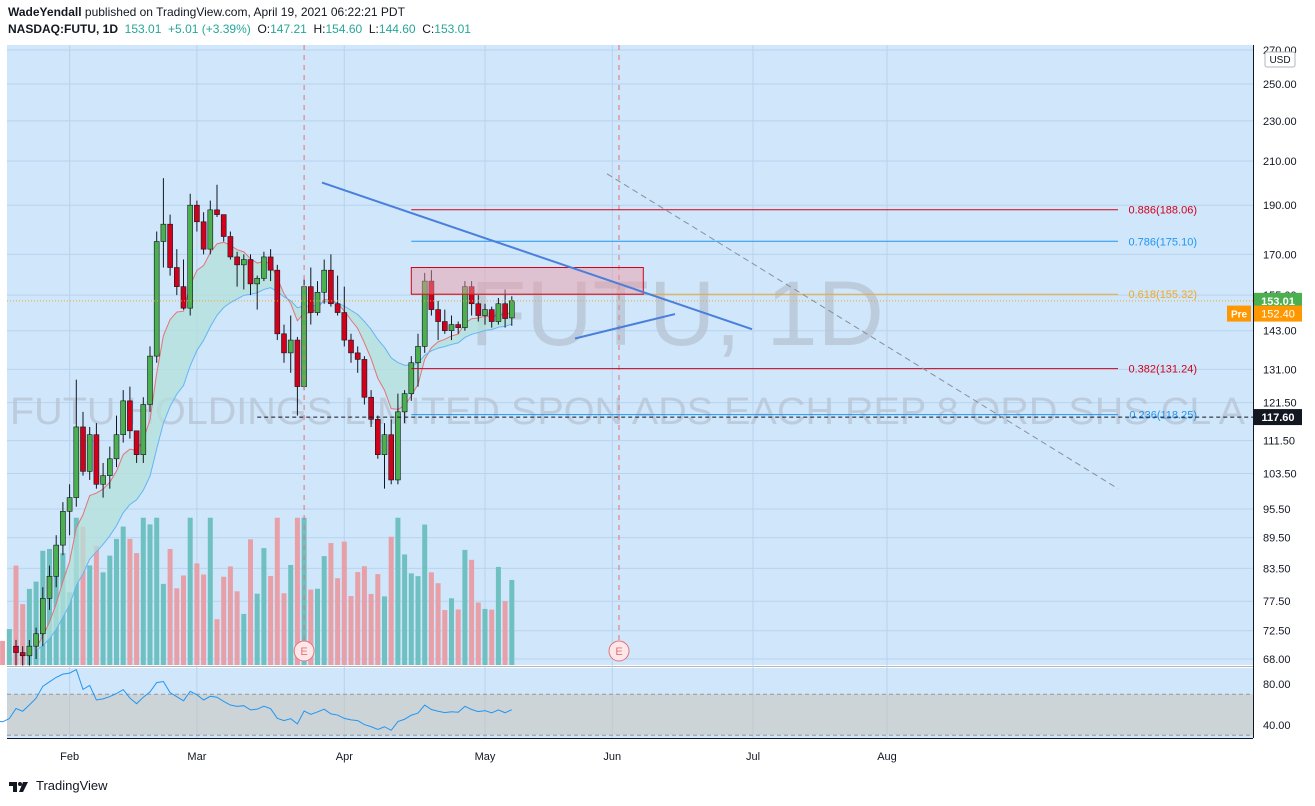  Describe the element at coordinates (69, 757) in the screenshot. I see `time-tick-label: Feb` at that location.